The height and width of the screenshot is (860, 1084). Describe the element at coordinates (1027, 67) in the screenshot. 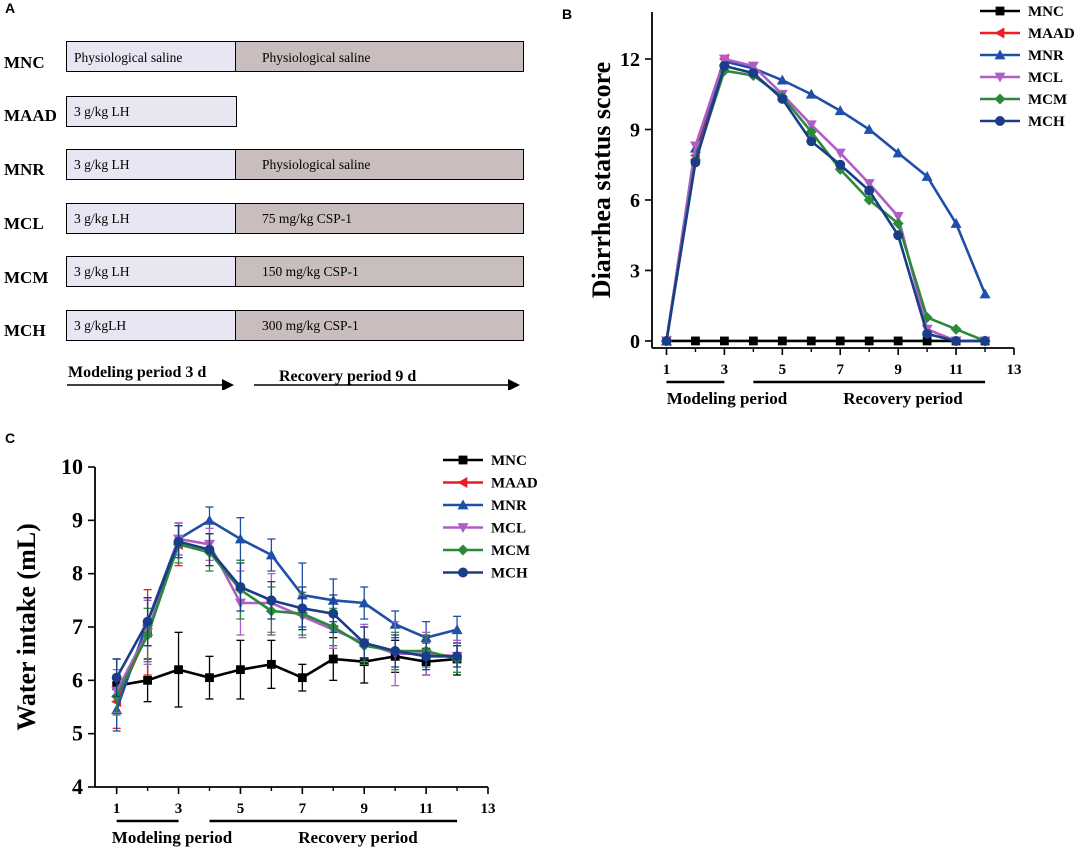

I see `legend: MNC MAAD MNR MCL MCM MCH` at that location.